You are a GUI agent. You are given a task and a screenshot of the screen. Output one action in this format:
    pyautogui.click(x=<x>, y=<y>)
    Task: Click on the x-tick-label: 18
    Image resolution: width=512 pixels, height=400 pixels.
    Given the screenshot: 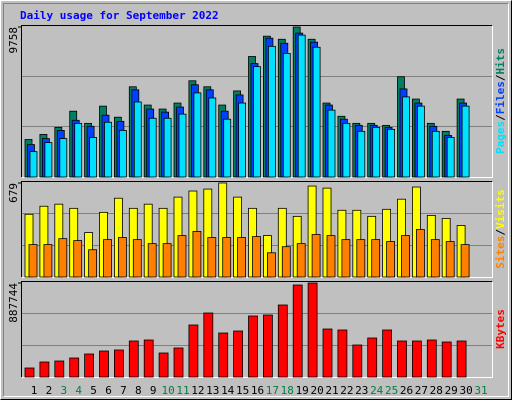 What is the action you would take?
    pyautogui.click(x=287, y=390)
    